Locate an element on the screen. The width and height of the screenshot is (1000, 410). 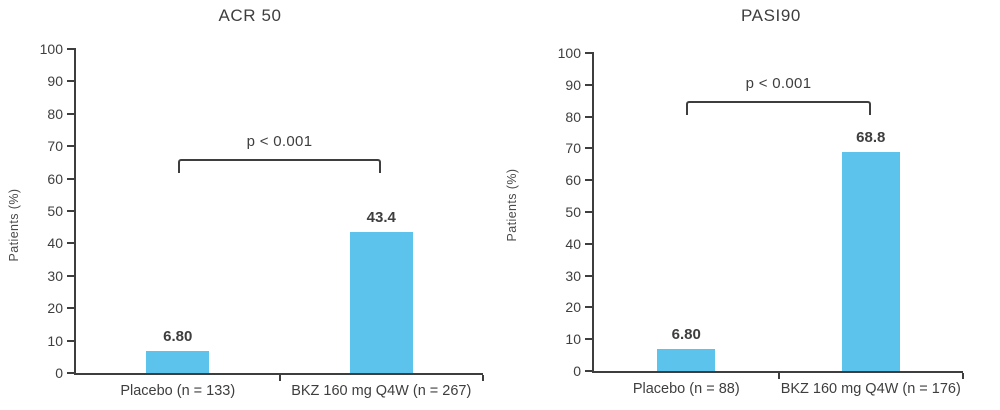
bar-value-label: 68.8 is located at coordinates (871, 138).